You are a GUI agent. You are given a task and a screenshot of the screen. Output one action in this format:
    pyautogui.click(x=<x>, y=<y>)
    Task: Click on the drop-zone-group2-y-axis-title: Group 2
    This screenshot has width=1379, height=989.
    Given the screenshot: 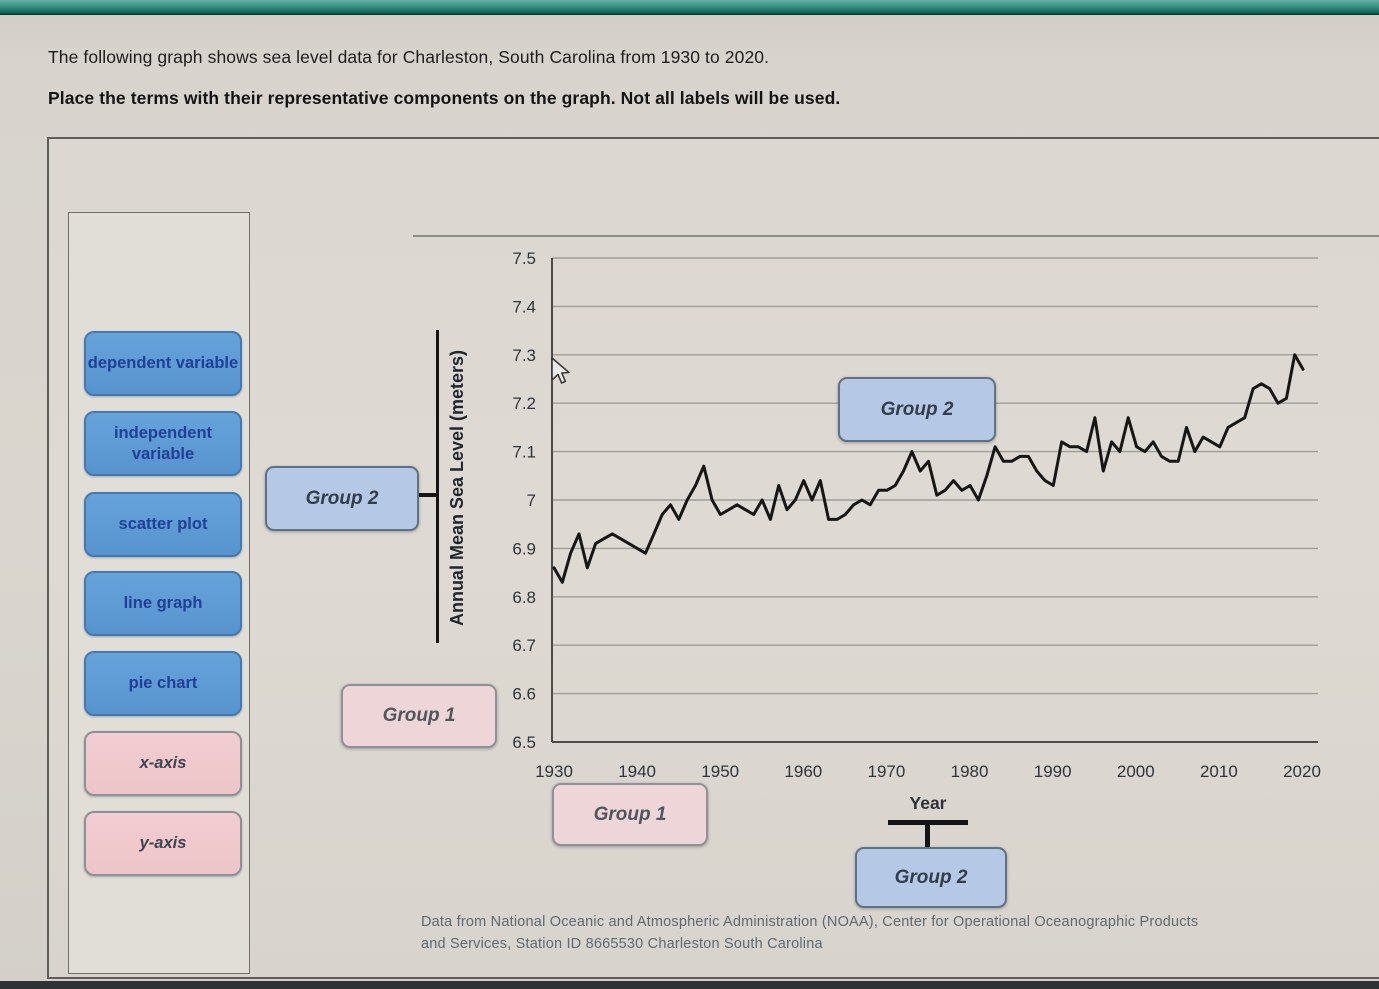 What is the action you would take?
    pyautogui.click(x=342, y=498)
    